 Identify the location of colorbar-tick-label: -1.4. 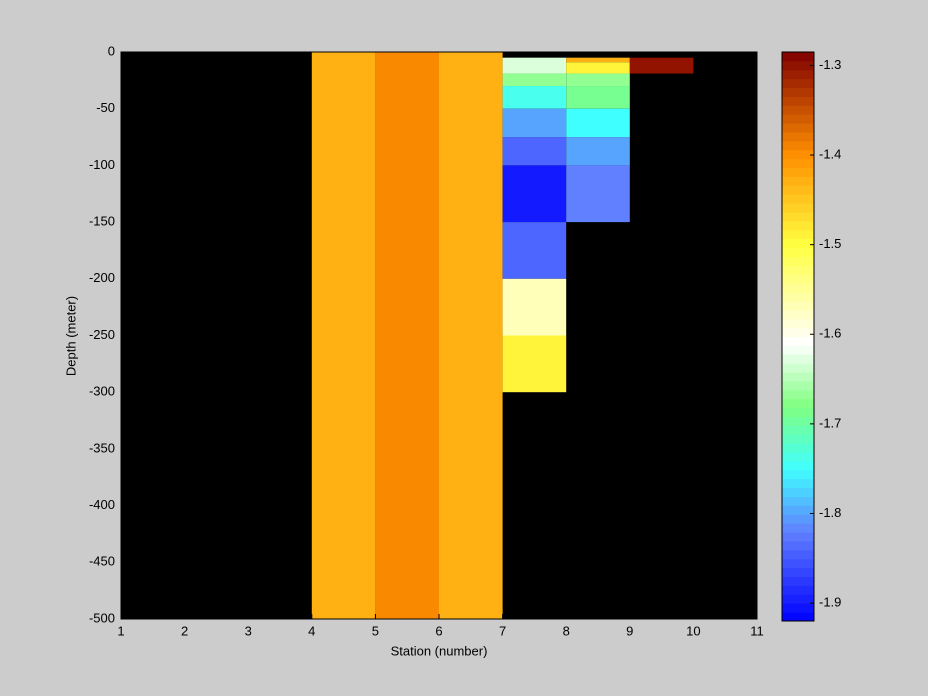
(830, 153).